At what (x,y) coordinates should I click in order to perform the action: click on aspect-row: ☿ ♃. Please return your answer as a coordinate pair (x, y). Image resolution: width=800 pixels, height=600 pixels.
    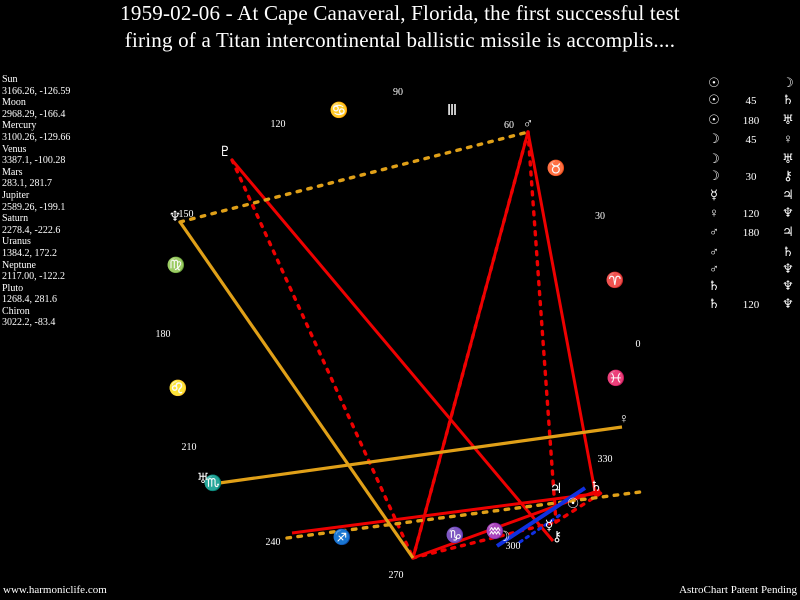
    Looking at the image, I should click on (751, 194).